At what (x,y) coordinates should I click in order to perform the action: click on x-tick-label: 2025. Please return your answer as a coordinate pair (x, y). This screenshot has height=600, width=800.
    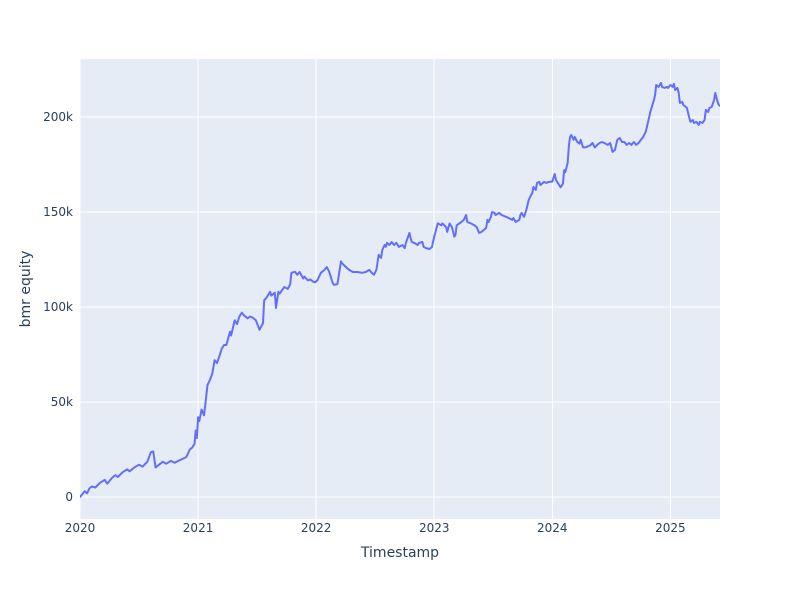
    Looking at the image, I should click on (670, 528).